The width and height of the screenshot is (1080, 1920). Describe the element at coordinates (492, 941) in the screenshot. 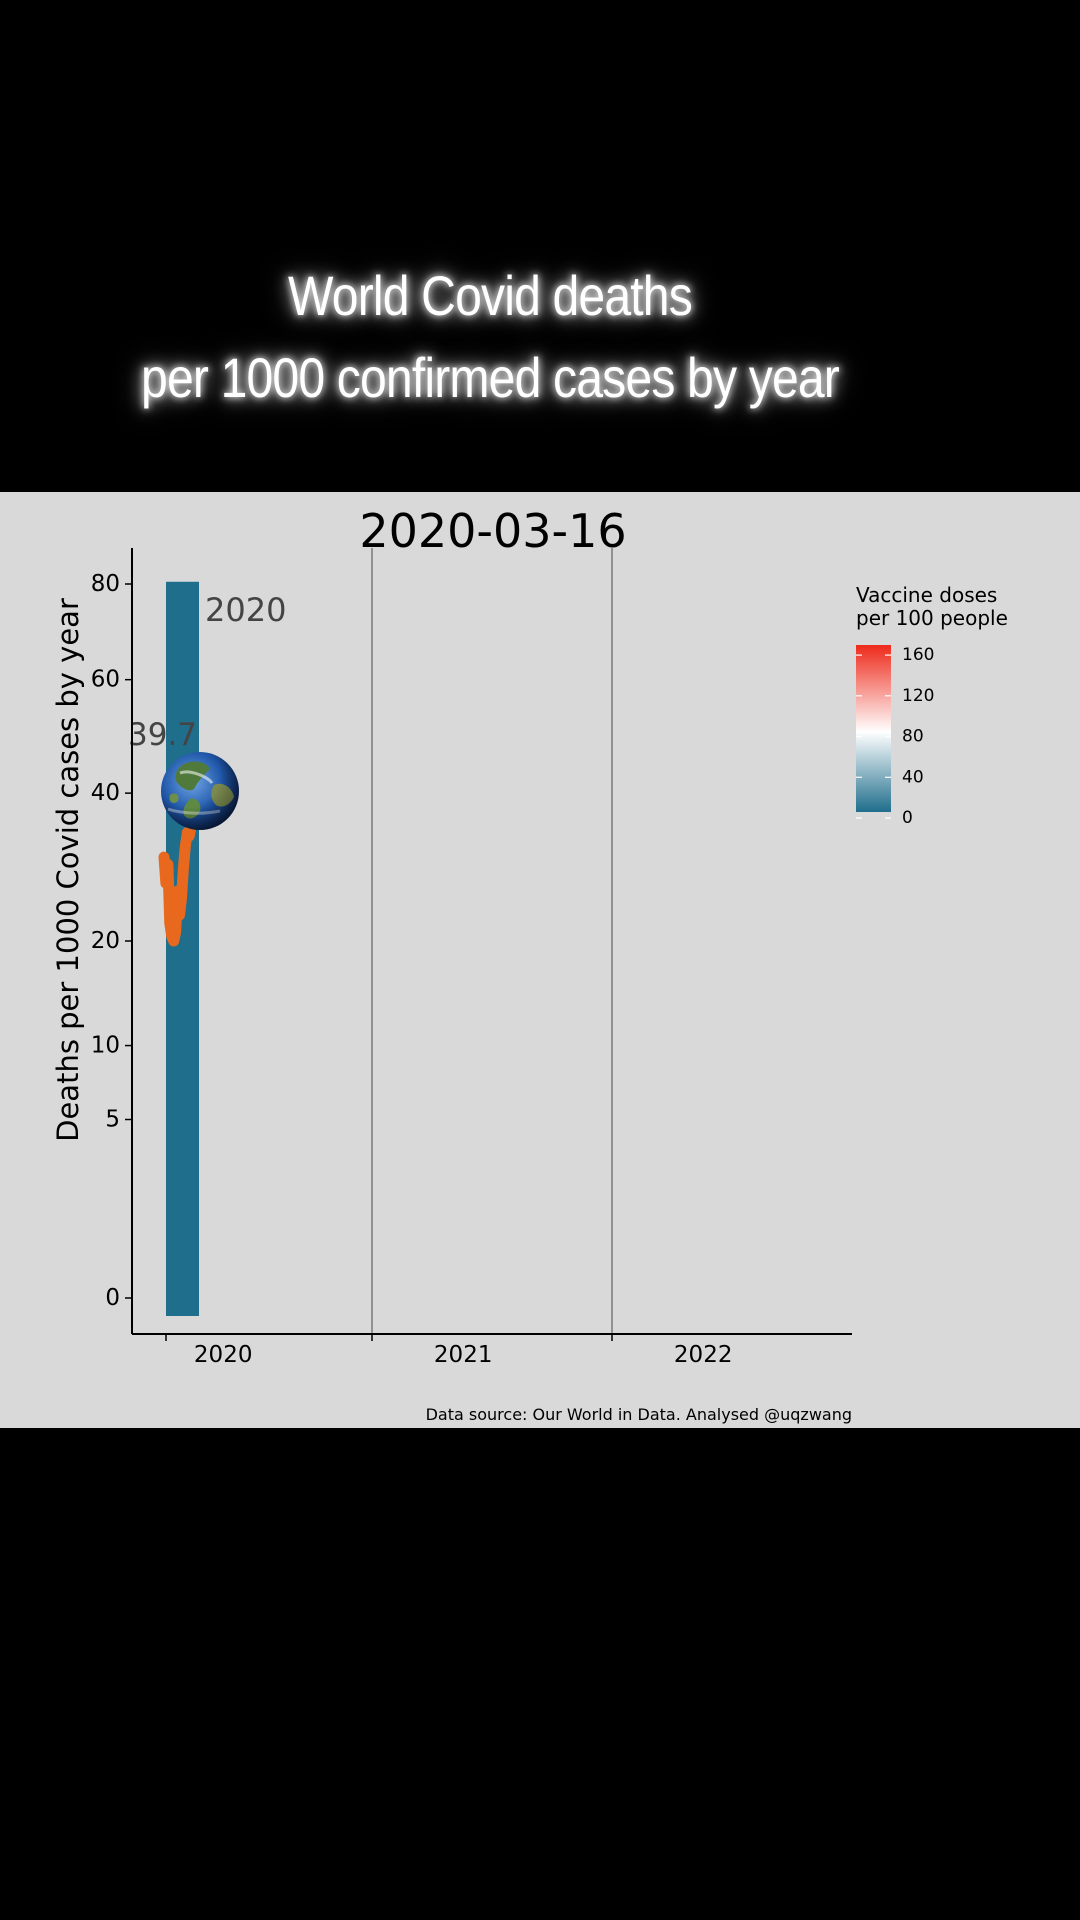

I see `year-divider-lines` at that location.